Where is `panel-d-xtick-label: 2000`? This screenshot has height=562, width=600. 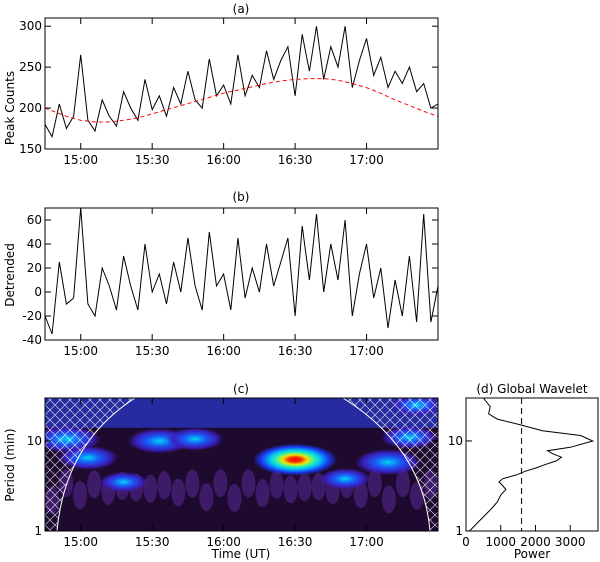
panel-d-xtick-label: 2000 is located at coordinates (535, 542).